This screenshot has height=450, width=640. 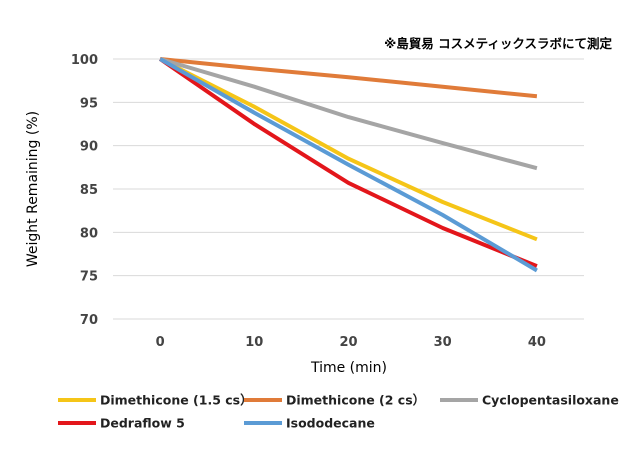 I want to click on x-axis-title: Time (min), so click(x=348, y=368).